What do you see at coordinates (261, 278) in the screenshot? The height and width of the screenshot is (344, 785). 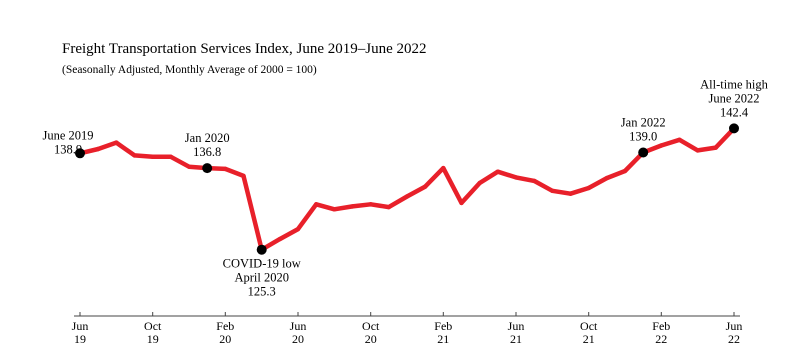 I see `annotation-label: April 2020` at bounding box center [261, 278].